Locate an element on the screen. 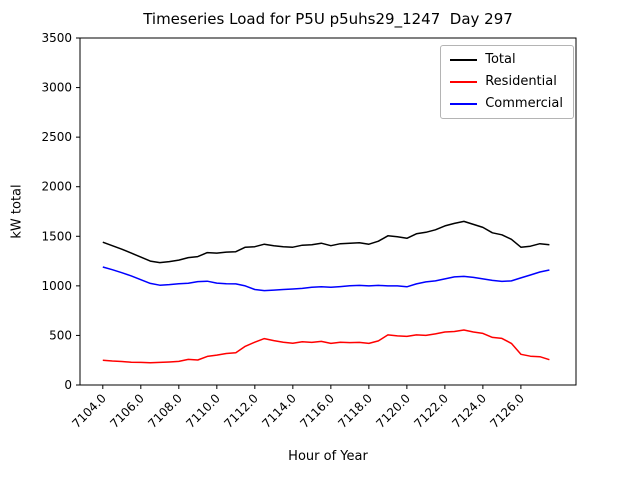 The width and height of the screenshot is (640, 480). y-tick-label: 2000 is located at coordinates (56, 187).